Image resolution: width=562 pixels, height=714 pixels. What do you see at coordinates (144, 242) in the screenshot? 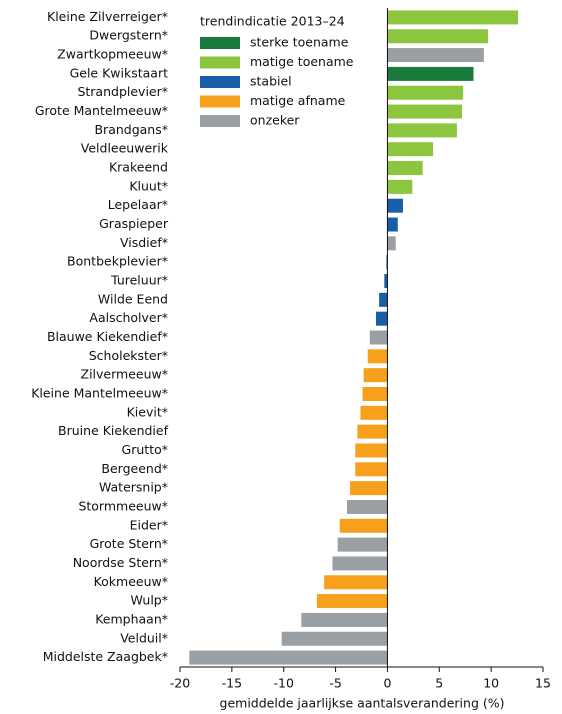
I see `y-tick-label: Visdief*` at bounding box center [144, 242].